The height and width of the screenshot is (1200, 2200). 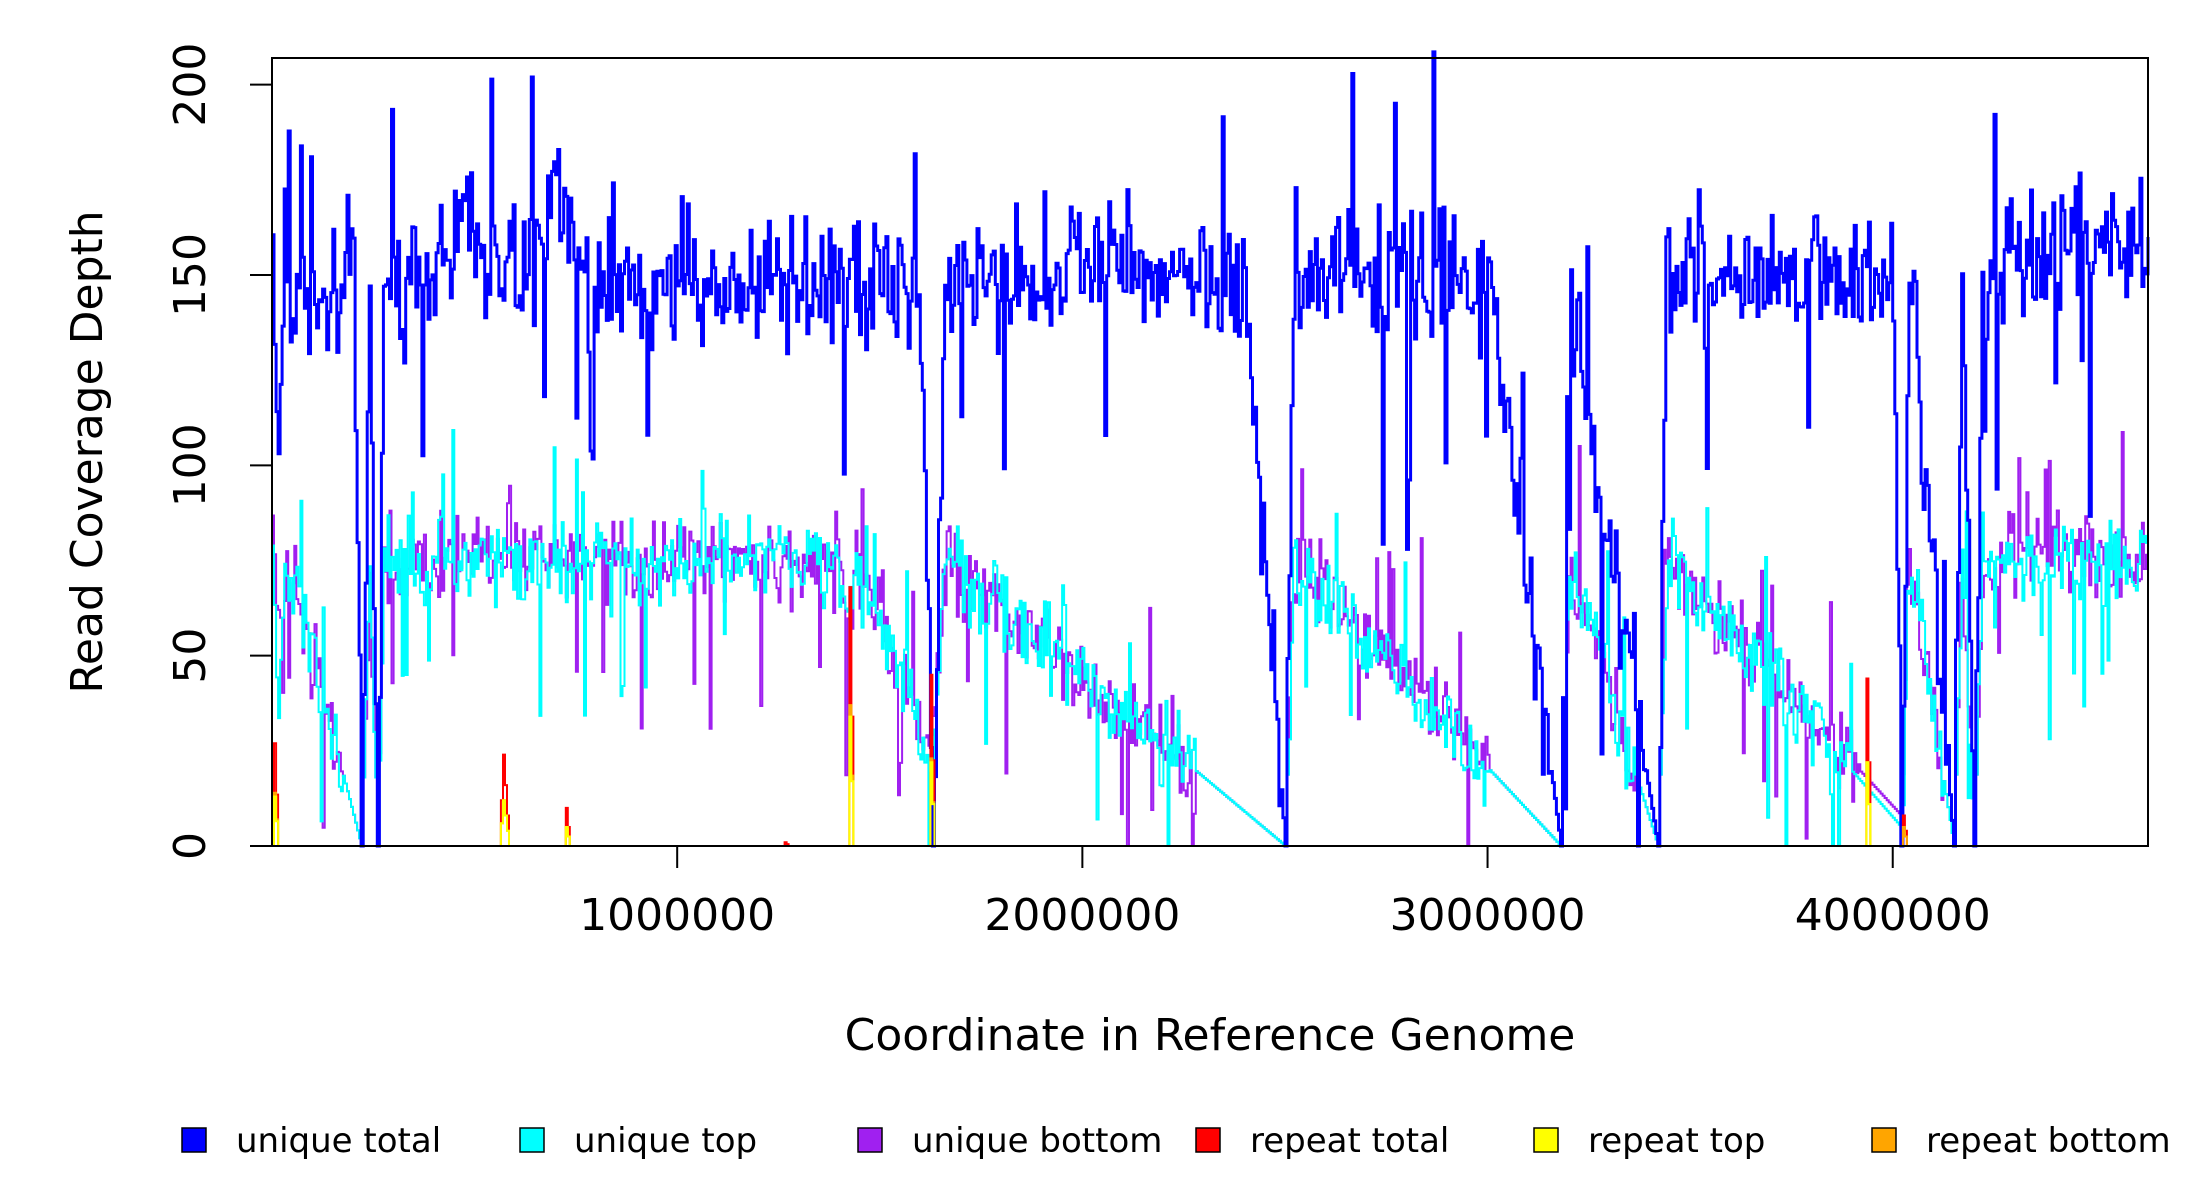 I want to click on x-tick-label: 3000000, so click(x=1488, y=915).